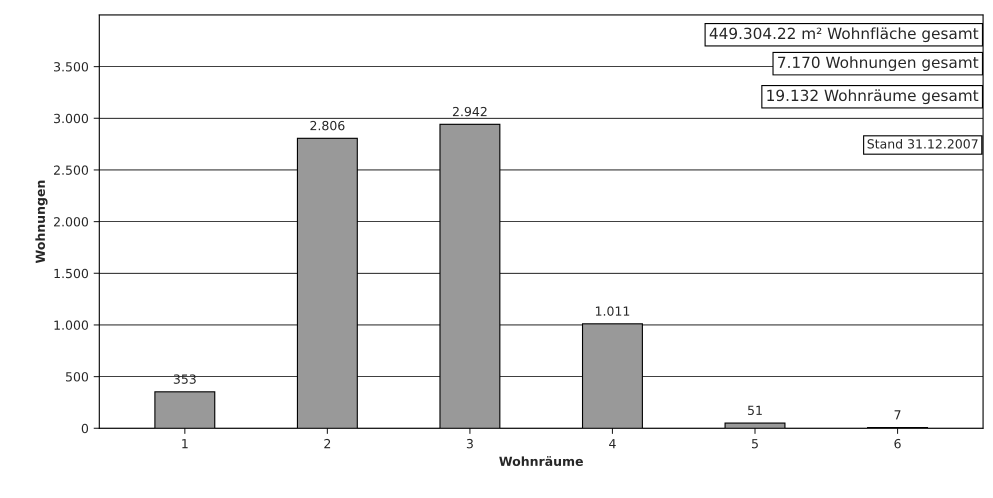 The height and width of the screenshot is (498, 993). I want to click on text: 353, so click(185, 379).